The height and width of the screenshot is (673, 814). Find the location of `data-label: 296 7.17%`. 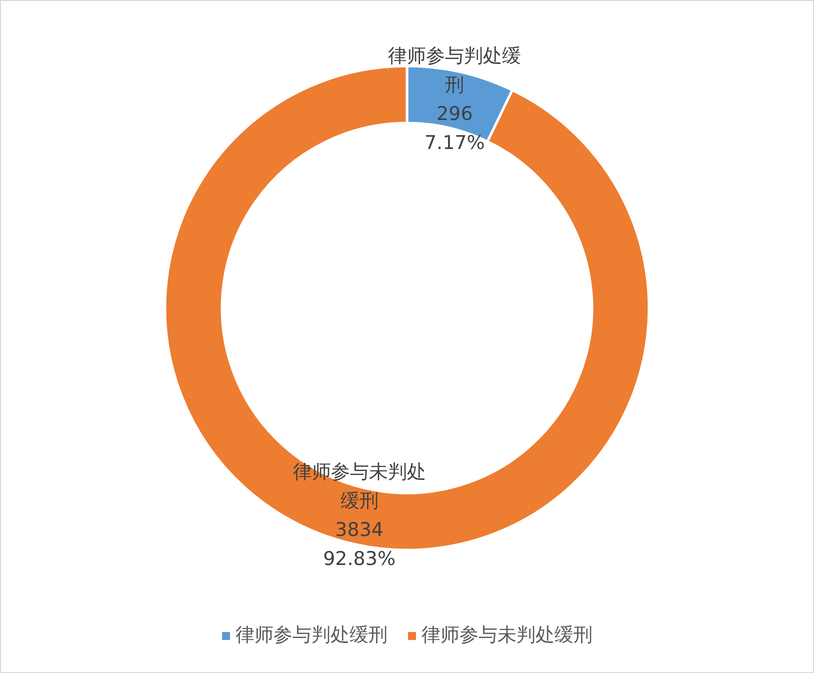

data-label: 296 7.17% is located at coordinates (454, 129).